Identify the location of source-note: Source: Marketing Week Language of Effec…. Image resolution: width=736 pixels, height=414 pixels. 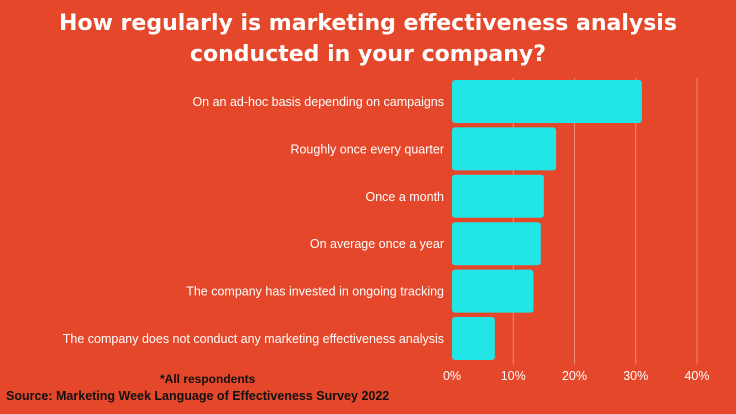
(198, 396).